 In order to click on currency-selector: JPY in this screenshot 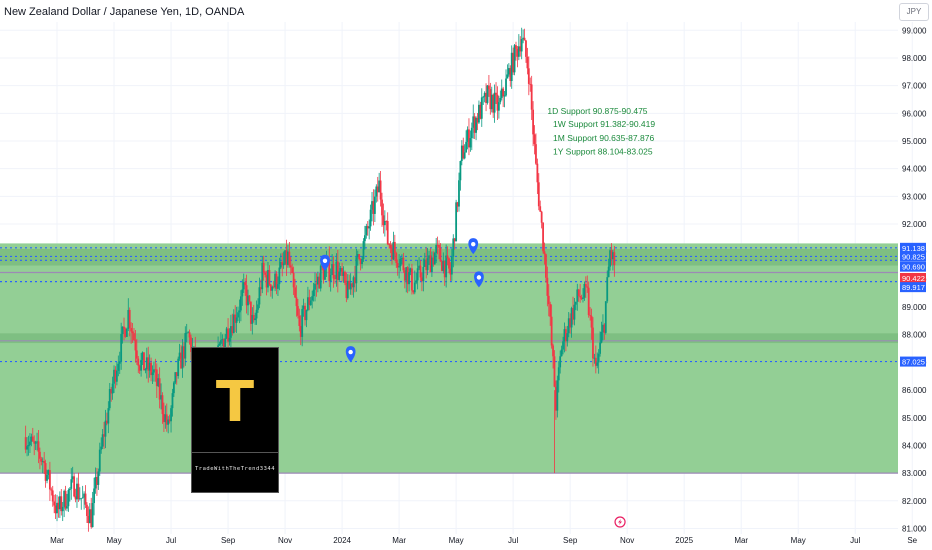, I will do `click(914, 12)`.